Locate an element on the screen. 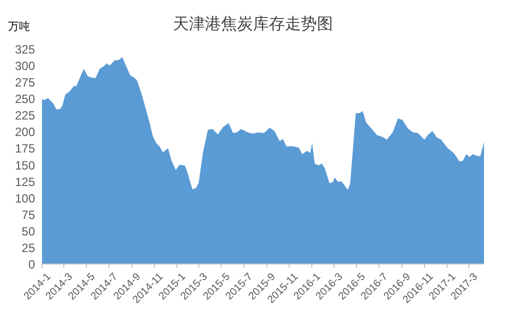 Image resolution: width=506 pixels, height=322 pixels. y-tick-label: 225 is located at coordinates (25, 115).